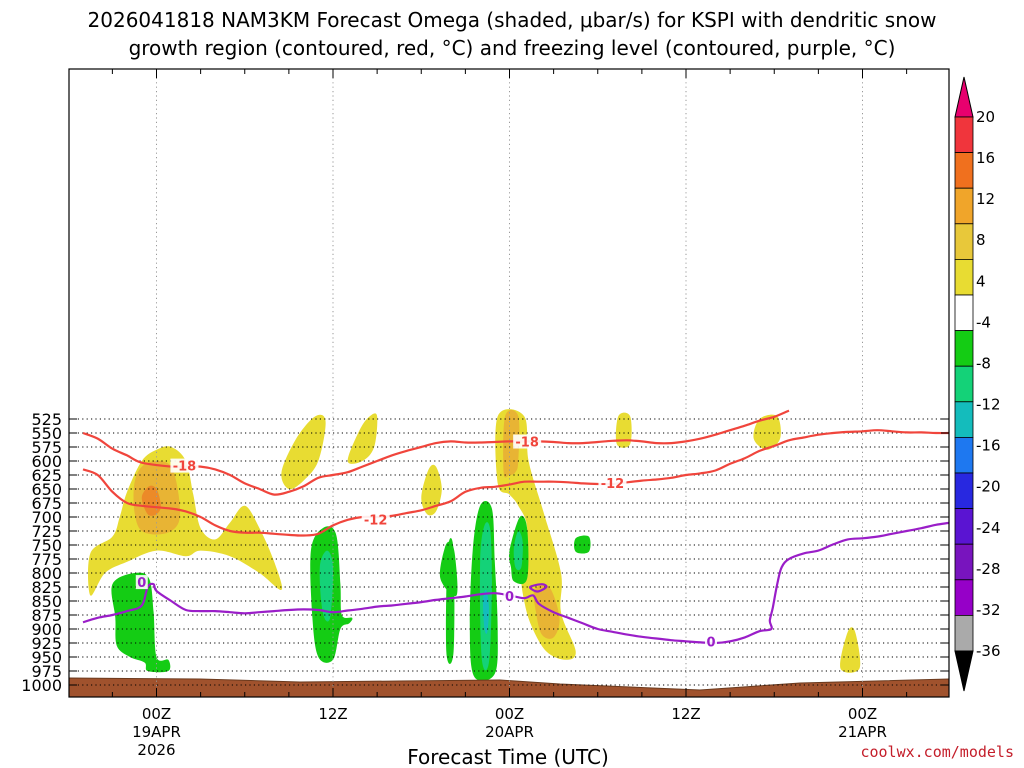  What do you see at coordinates (46, 461) in the screenshot?
I see `ytick-label-600: 600` at bounding box center [46, 461].